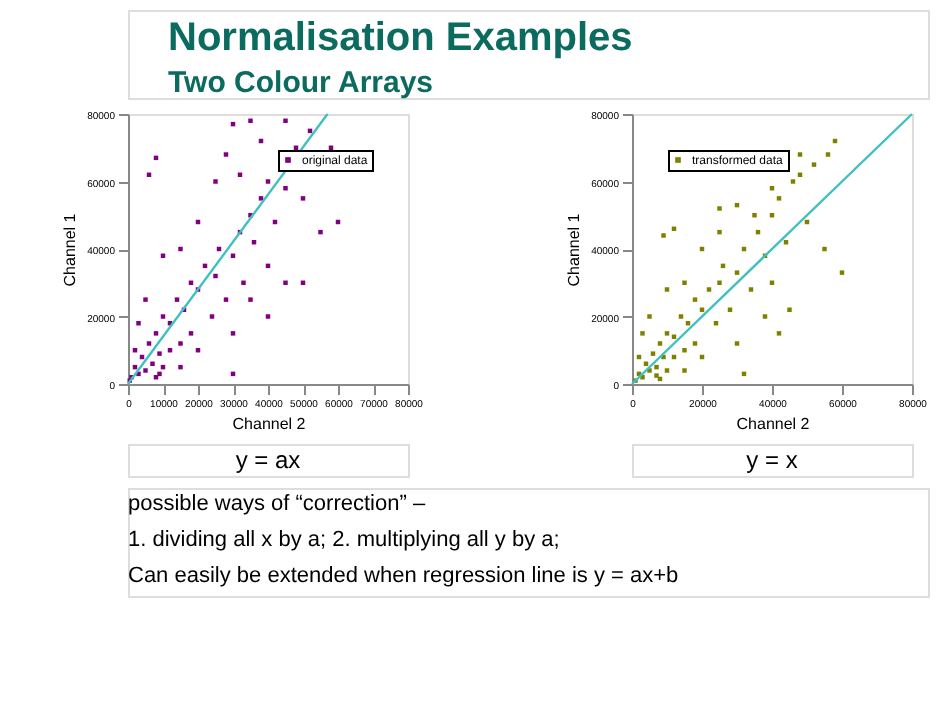  What do you see at coordinates (403, 576) in the screenshot?
I see `text: Can easily be extended when regression line is y = ax+b` at bounding box center [403, 576].